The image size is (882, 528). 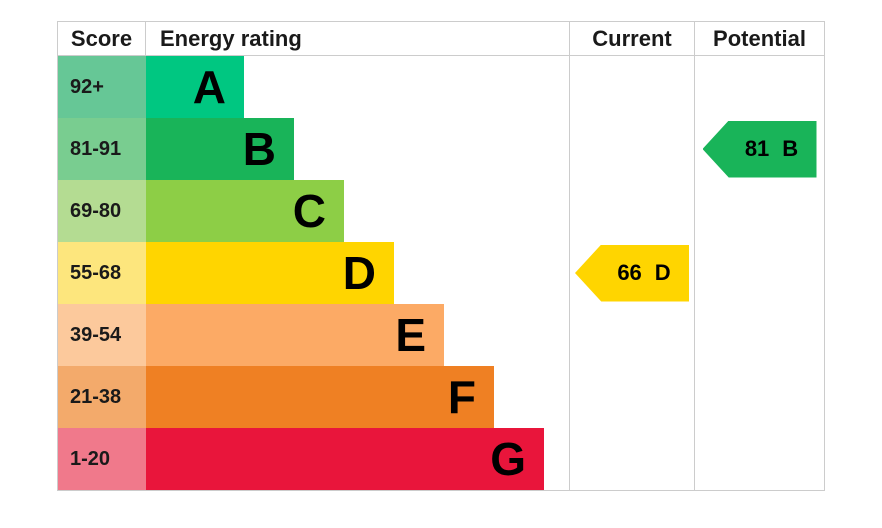 What do you see at coordinates (309, 211) in the screenshot?
I see `rating-letter: C` at bounding box center [309, 211].